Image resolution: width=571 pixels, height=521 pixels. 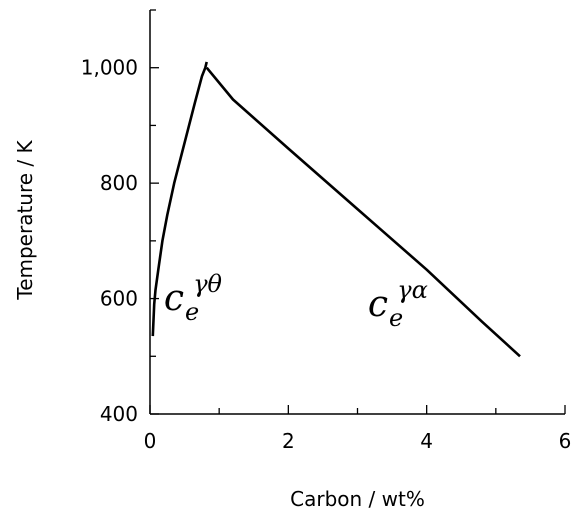 I want to click on x-axis-title: Carbon / wt%, so click(x=357, y=499).